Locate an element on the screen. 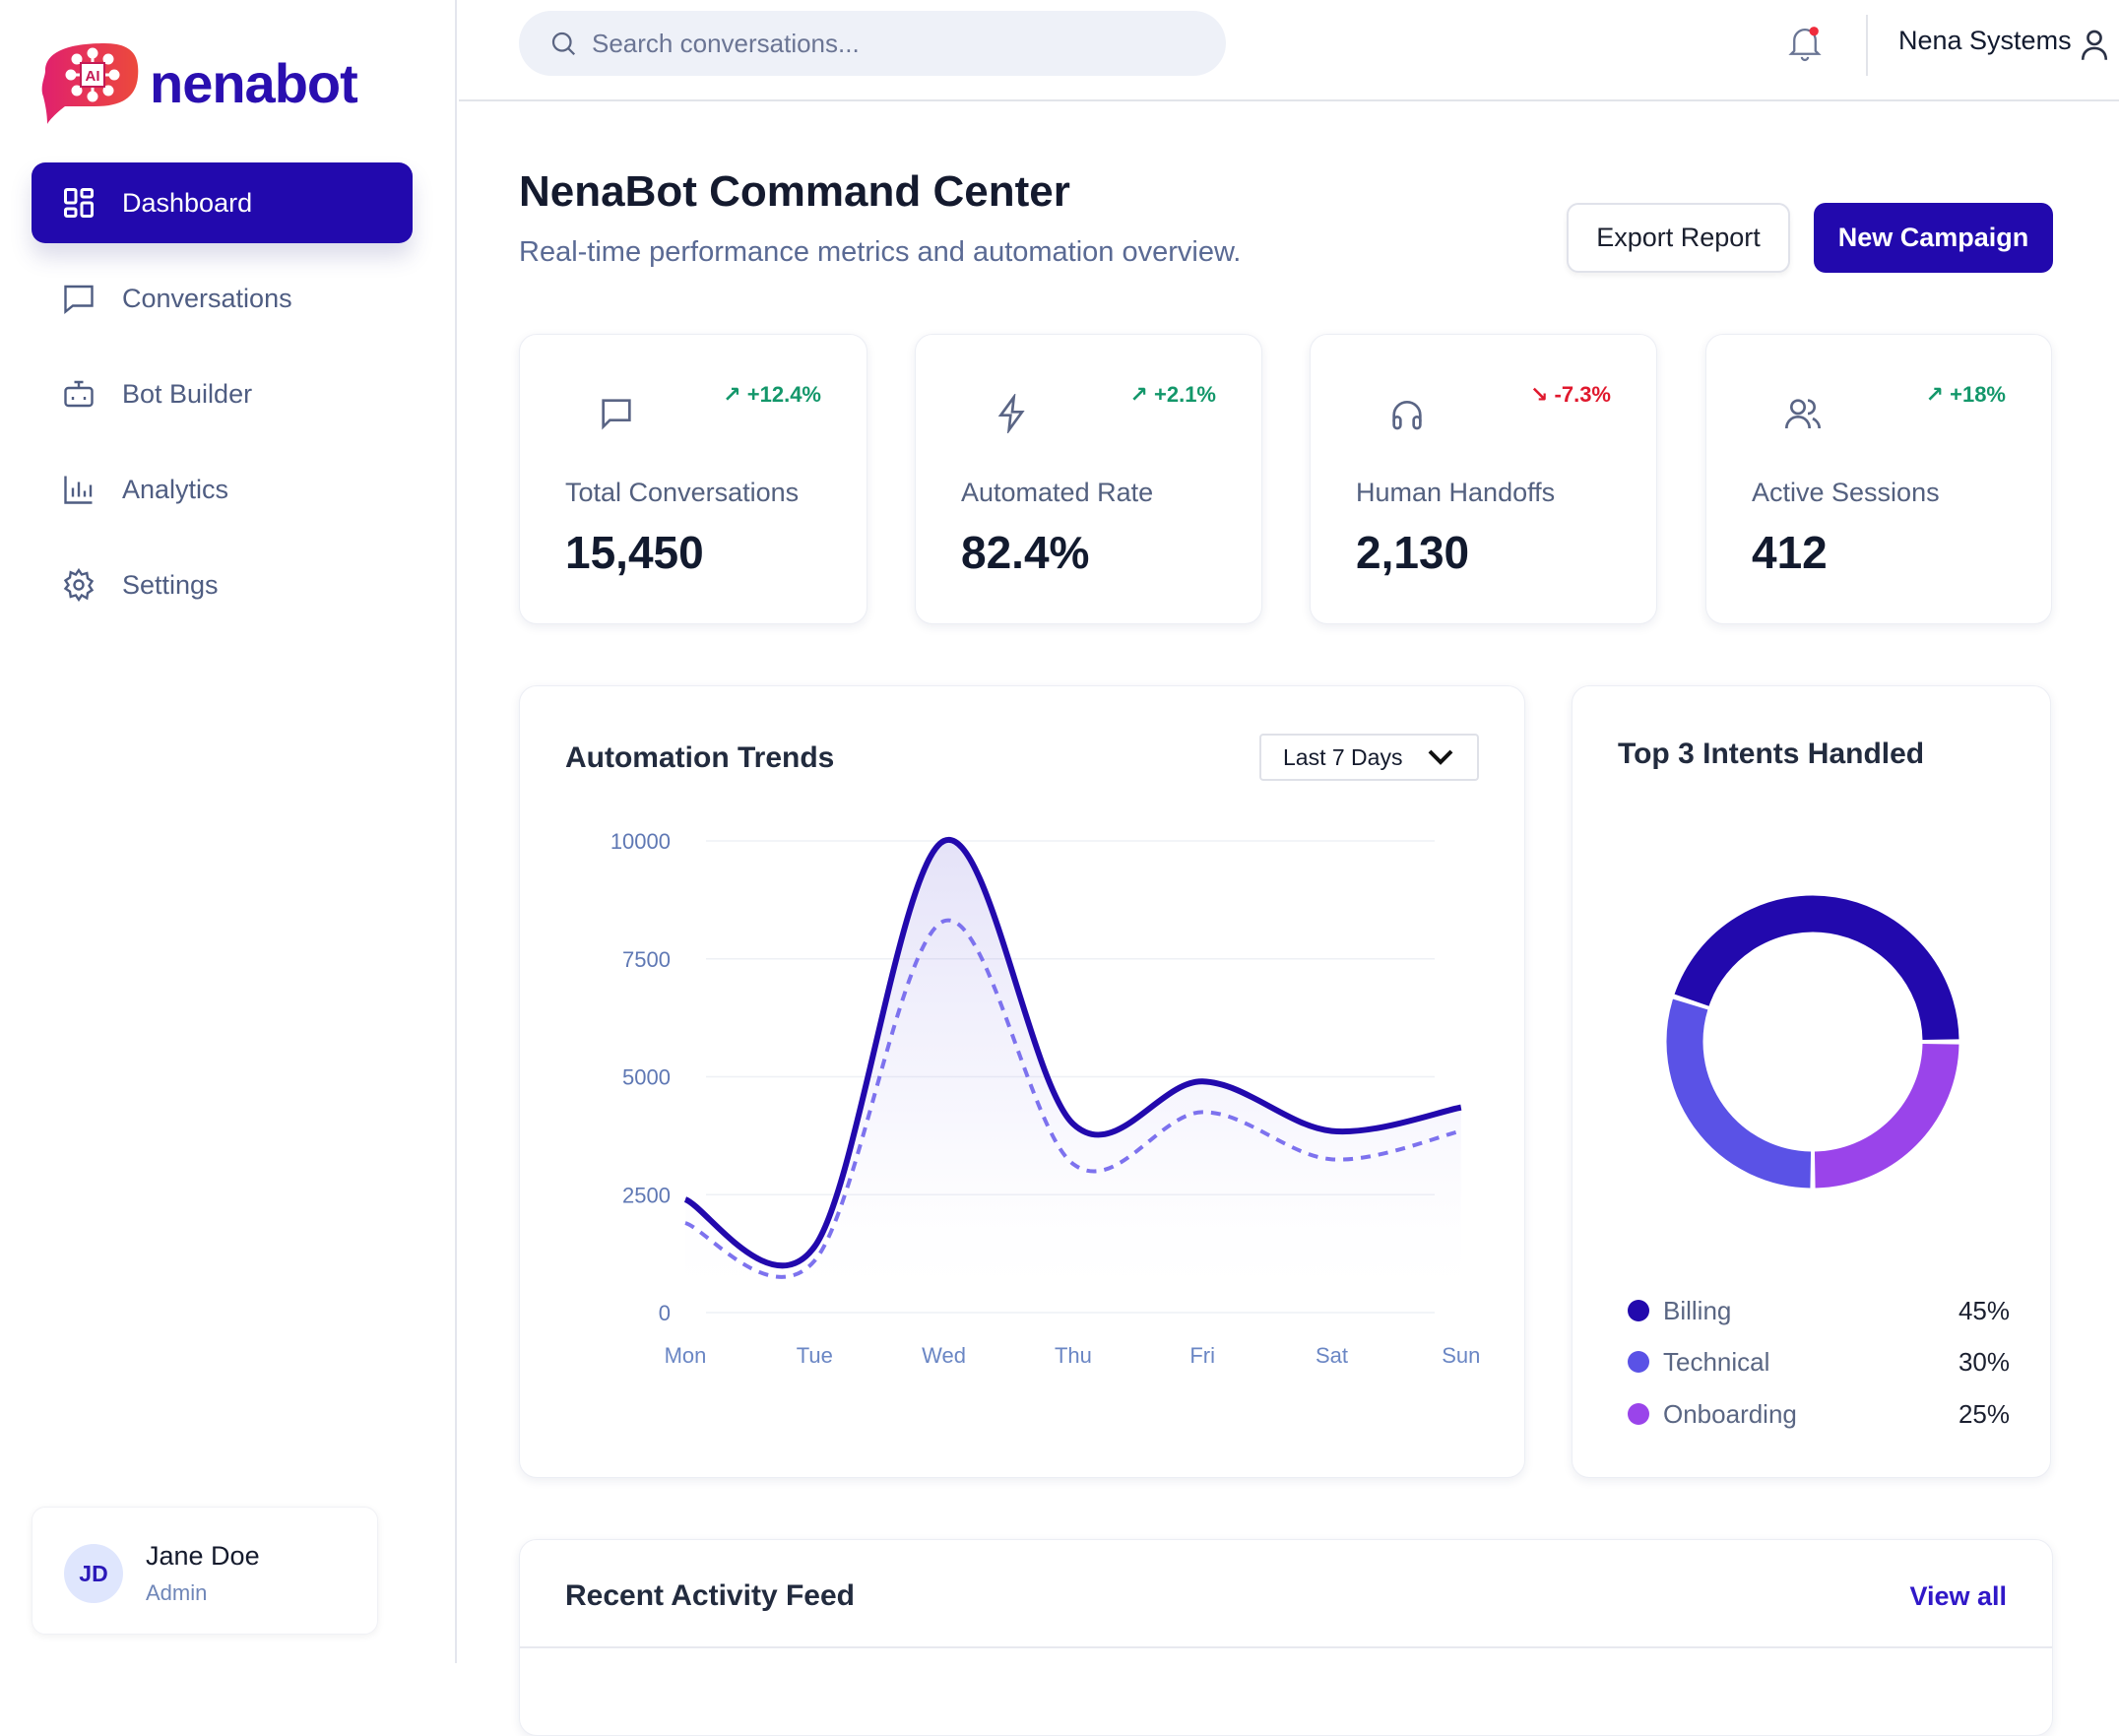  sidebar-item-analytics: Analytics is located at coordinates (222, 490).